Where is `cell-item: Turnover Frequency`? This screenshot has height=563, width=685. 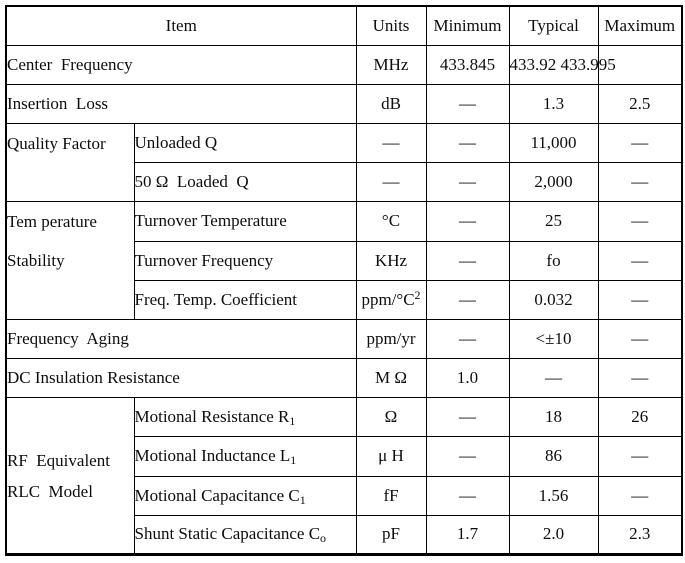
cell-item: Turnover Frequency is located at coordinates (245, 260).